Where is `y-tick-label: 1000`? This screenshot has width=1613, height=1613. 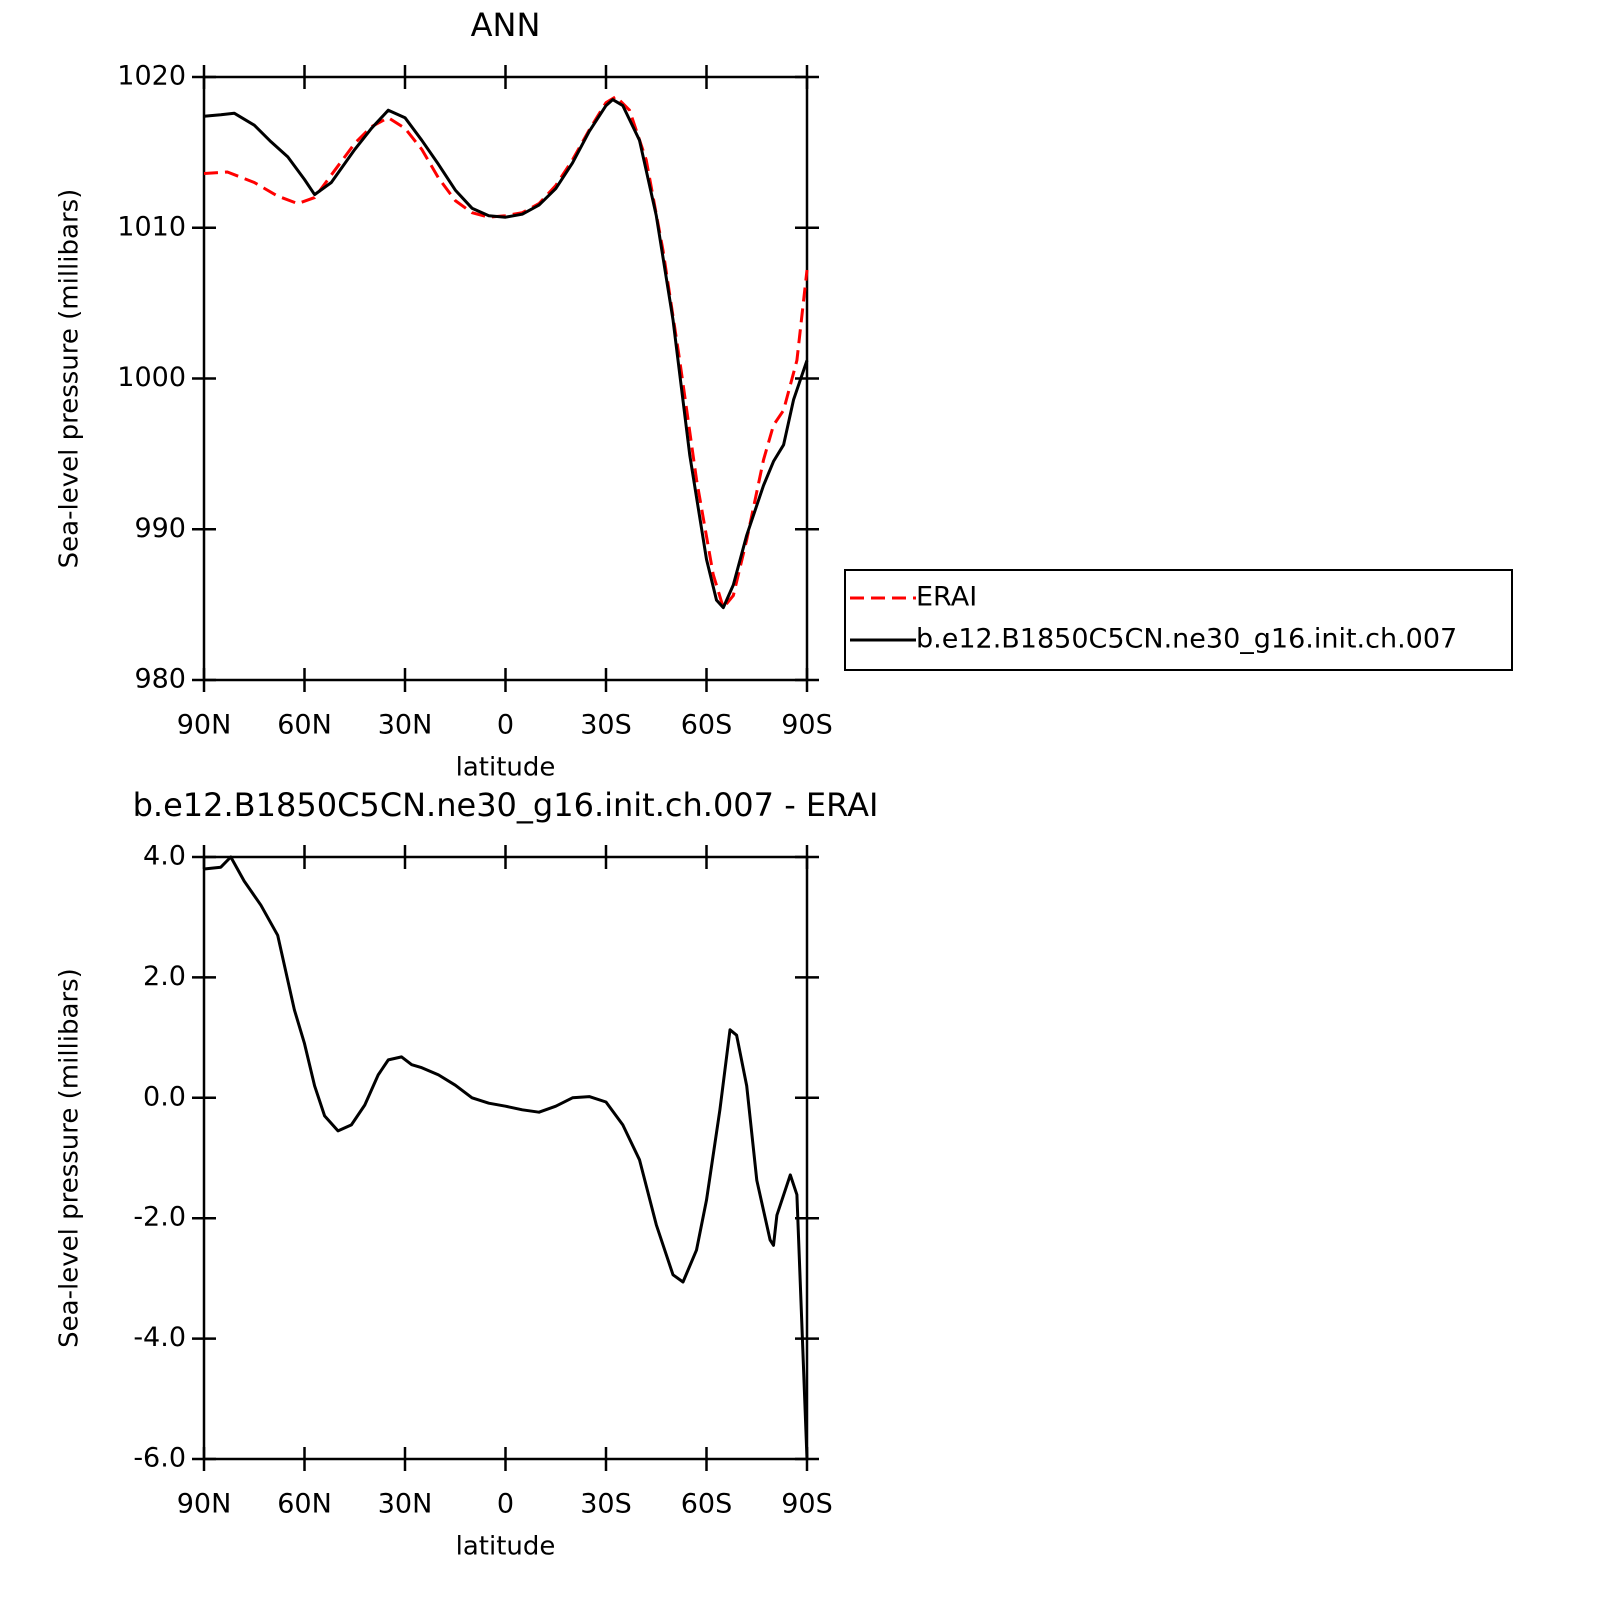
y-tick-label: 1000 is located at coordinates (151, 377).